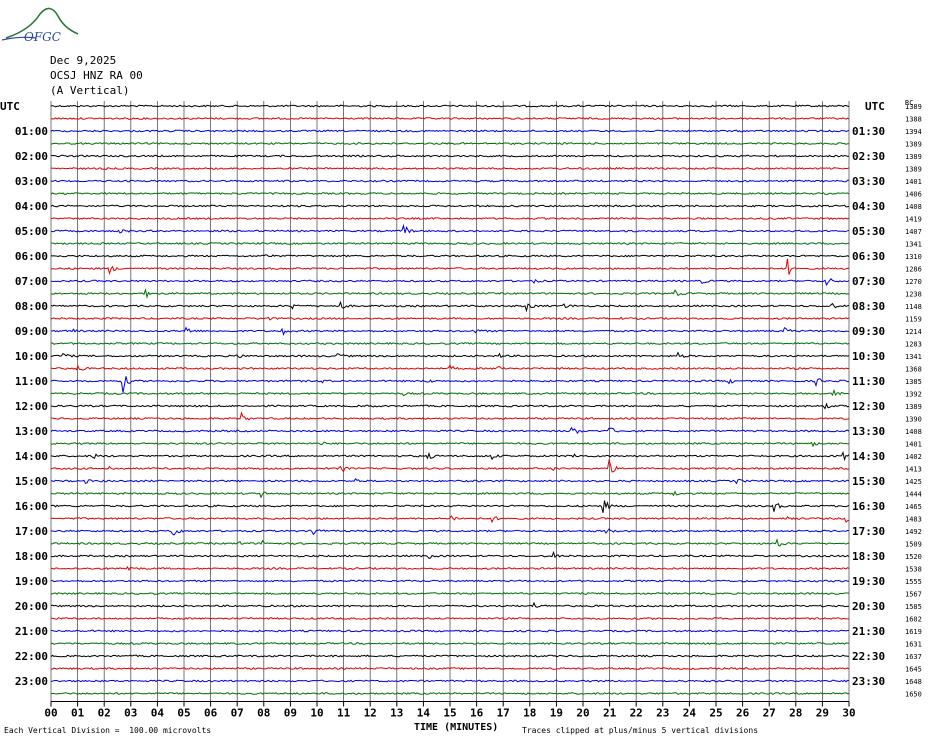 This screenshot has width=930, height=744. What do you see at coordinates (913, 232) in the screenshot?
I see `rc-value: 1407` at bounding box center [913, 232].